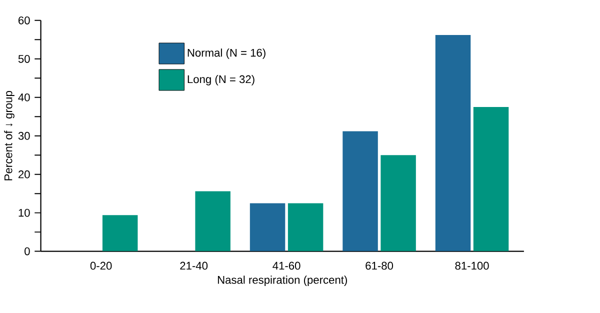  I want to click on x-axis-title: Nasal respiration (percent), so click(282, 281).